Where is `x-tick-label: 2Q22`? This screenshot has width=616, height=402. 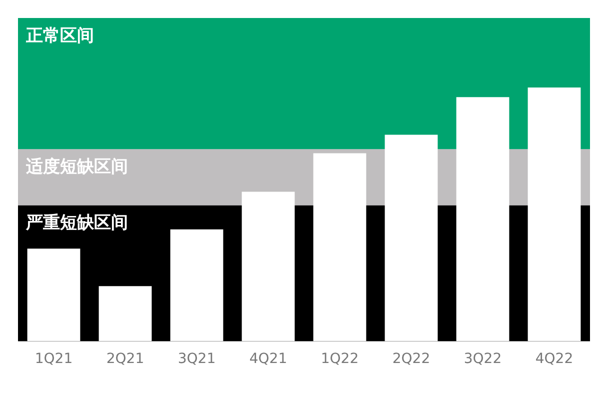
x-tick-label: 2Q22 is located at coordinates (411, 359).